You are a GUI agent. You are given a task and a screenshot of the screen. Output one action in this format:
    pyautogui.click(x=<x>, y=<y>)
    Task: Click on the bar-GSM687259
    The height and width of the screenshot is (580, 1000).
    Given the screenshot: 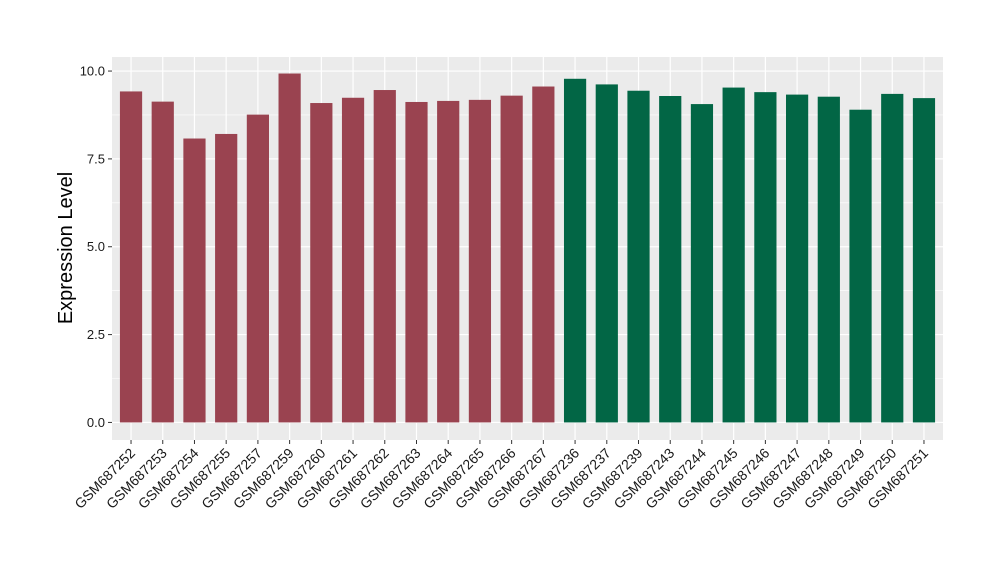 What is the action you would take?
    pyautogui.click(x=289, y=248)
    